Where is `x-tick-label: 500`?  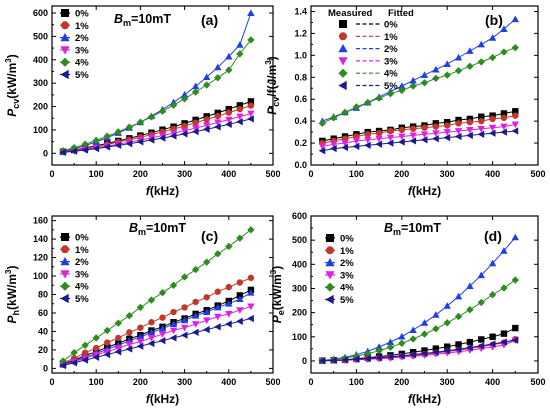
x-tick-label: 500 is located at coordinates (272, 382).